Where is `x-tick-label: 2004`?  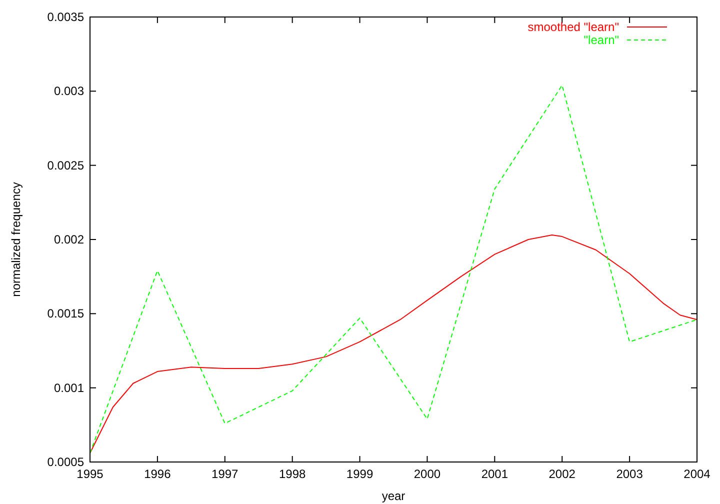
x-tick-label: 2004 is located at coordinates (697, 474).